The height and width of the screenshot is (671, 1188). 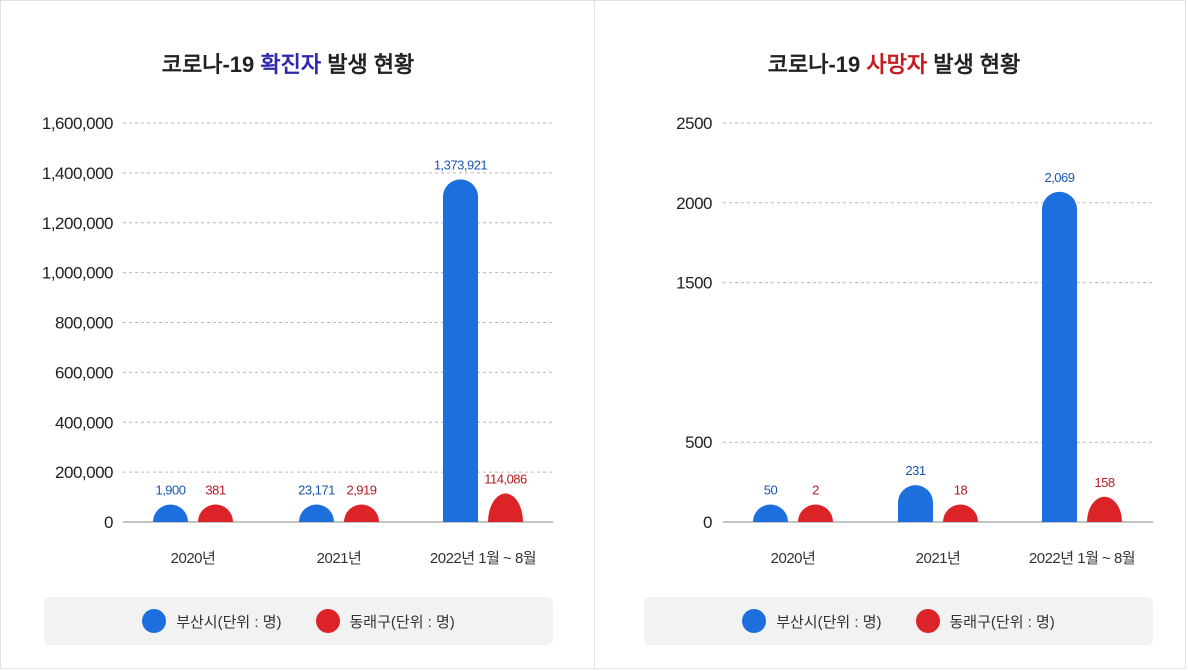 What do you see at coordinates (77, 123) in the screenshot?
I see `y-tick-label: 1,600,000` at bounding box center [77, 123].